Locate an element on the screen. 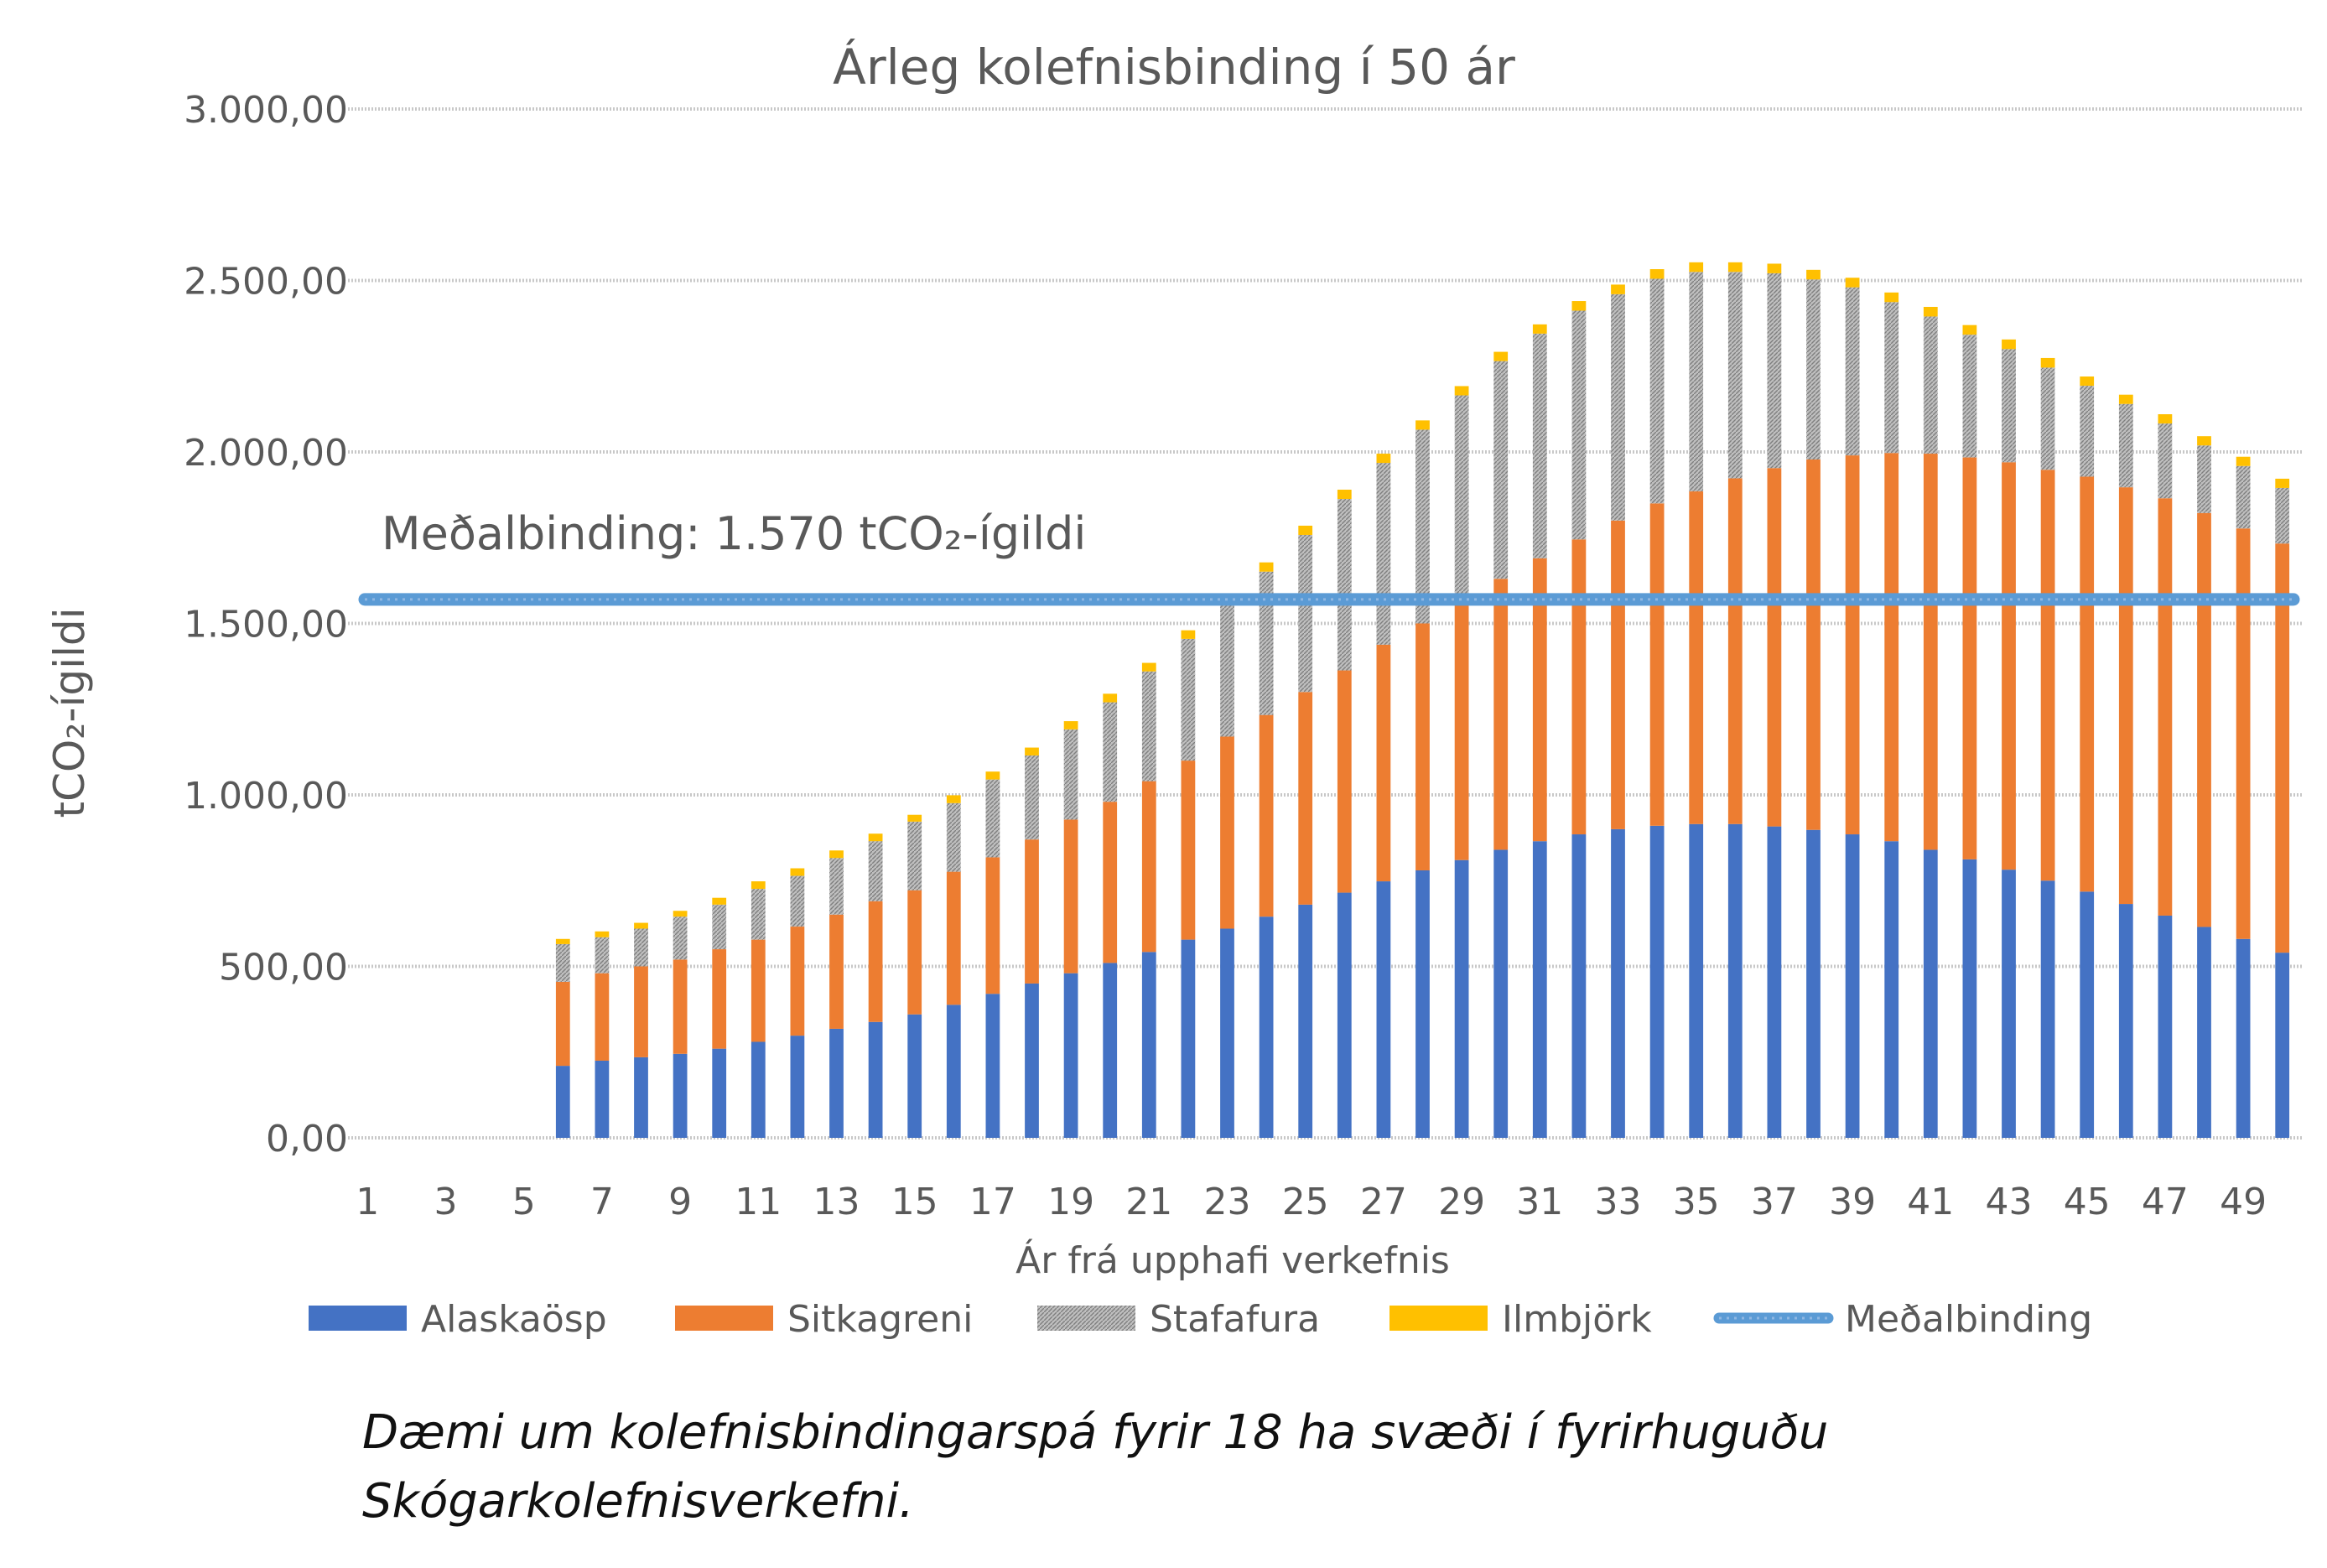  x-tick-label: 33 is located at coordinates (1619, 1202).